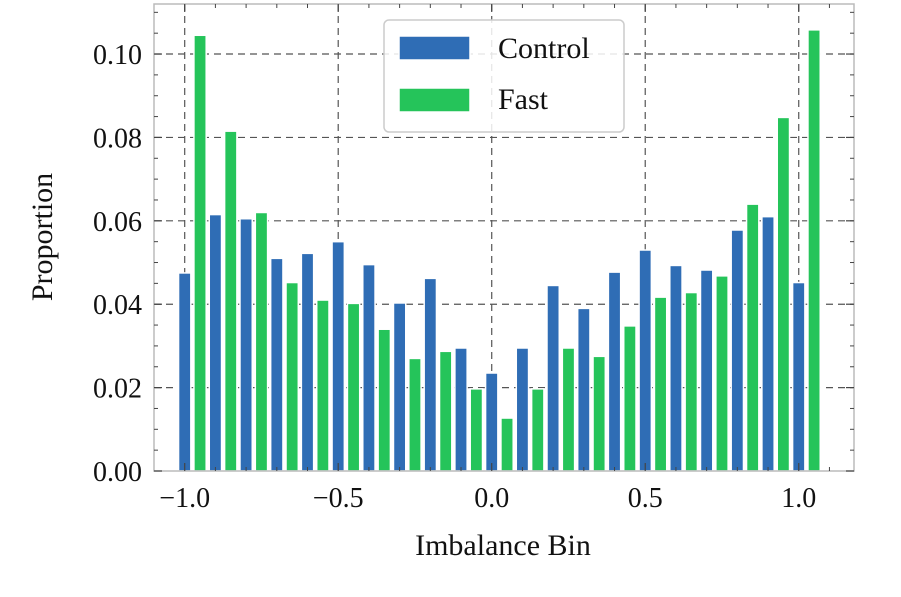 Image resolution: width=901 pixels, height=597 pixels. I want to click on x-tick-label: −0.5, so click(338, 498).